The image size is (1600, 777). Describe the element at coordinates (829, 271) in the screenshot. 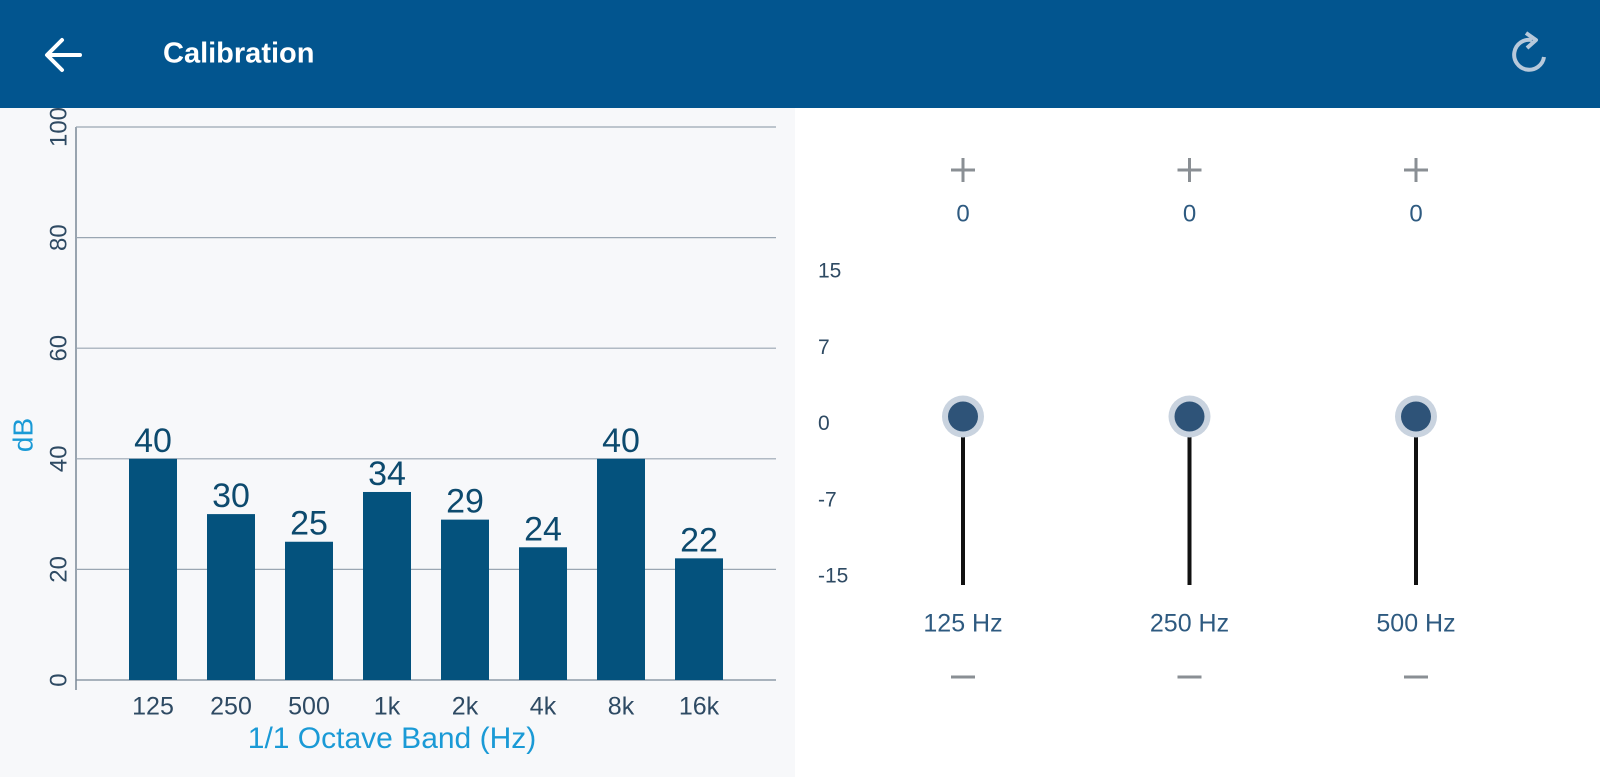

I see `slider-scale-label: 15` at that location.